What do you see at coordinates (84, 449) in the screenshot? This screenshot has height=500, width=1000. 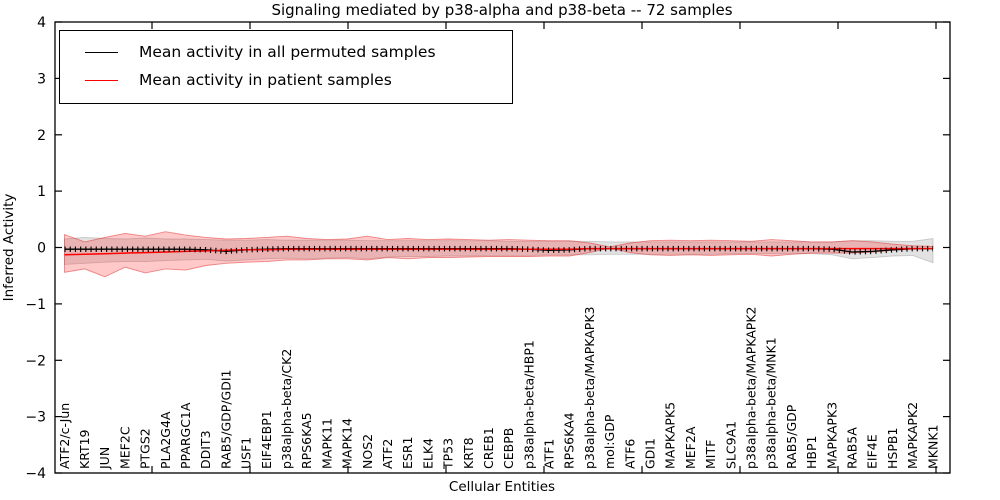 I see `x-category-label: KRT19` at bounding box center [84, 449].